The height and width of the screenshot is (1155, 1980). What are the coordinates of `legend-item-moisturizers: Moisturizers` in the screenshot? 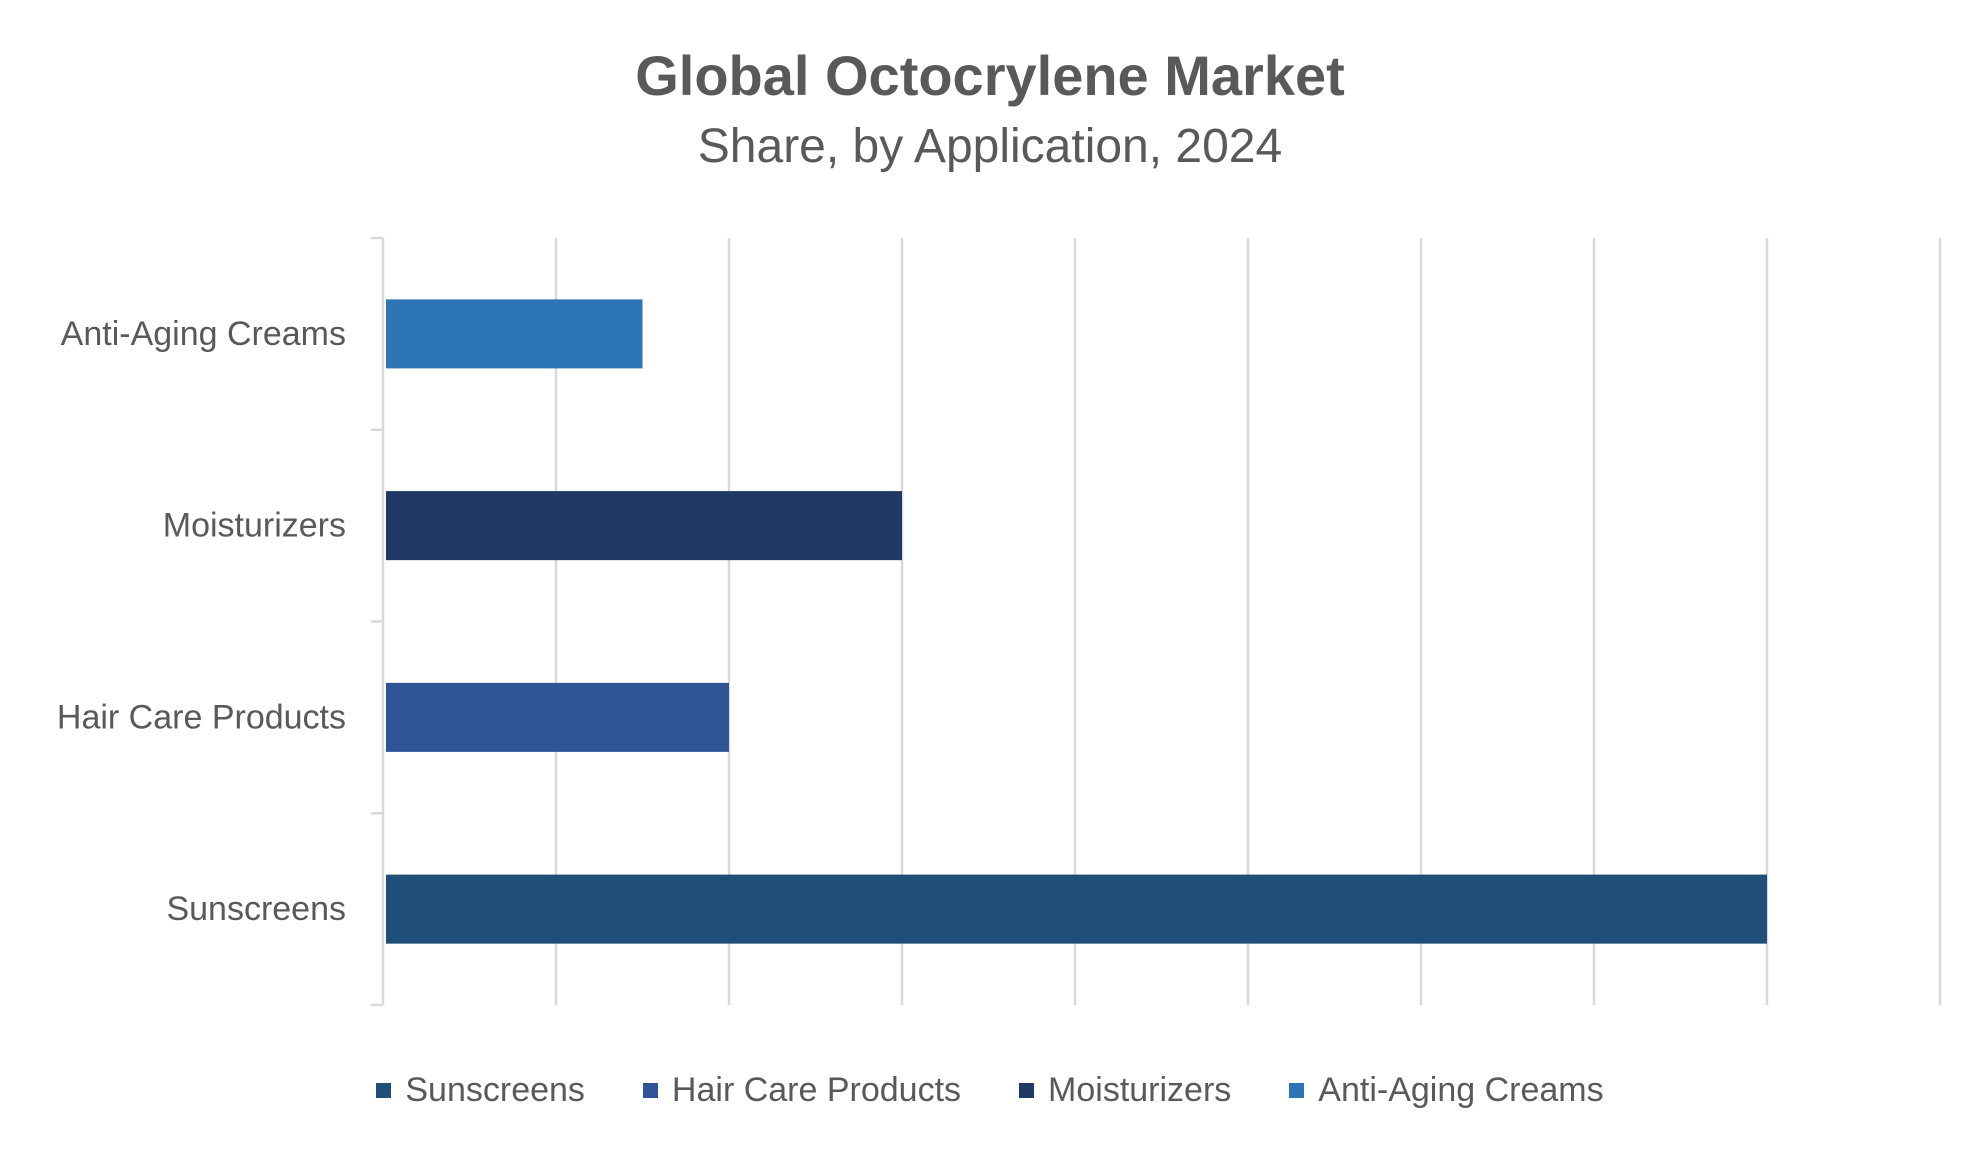 It's located at (1125, 1090).